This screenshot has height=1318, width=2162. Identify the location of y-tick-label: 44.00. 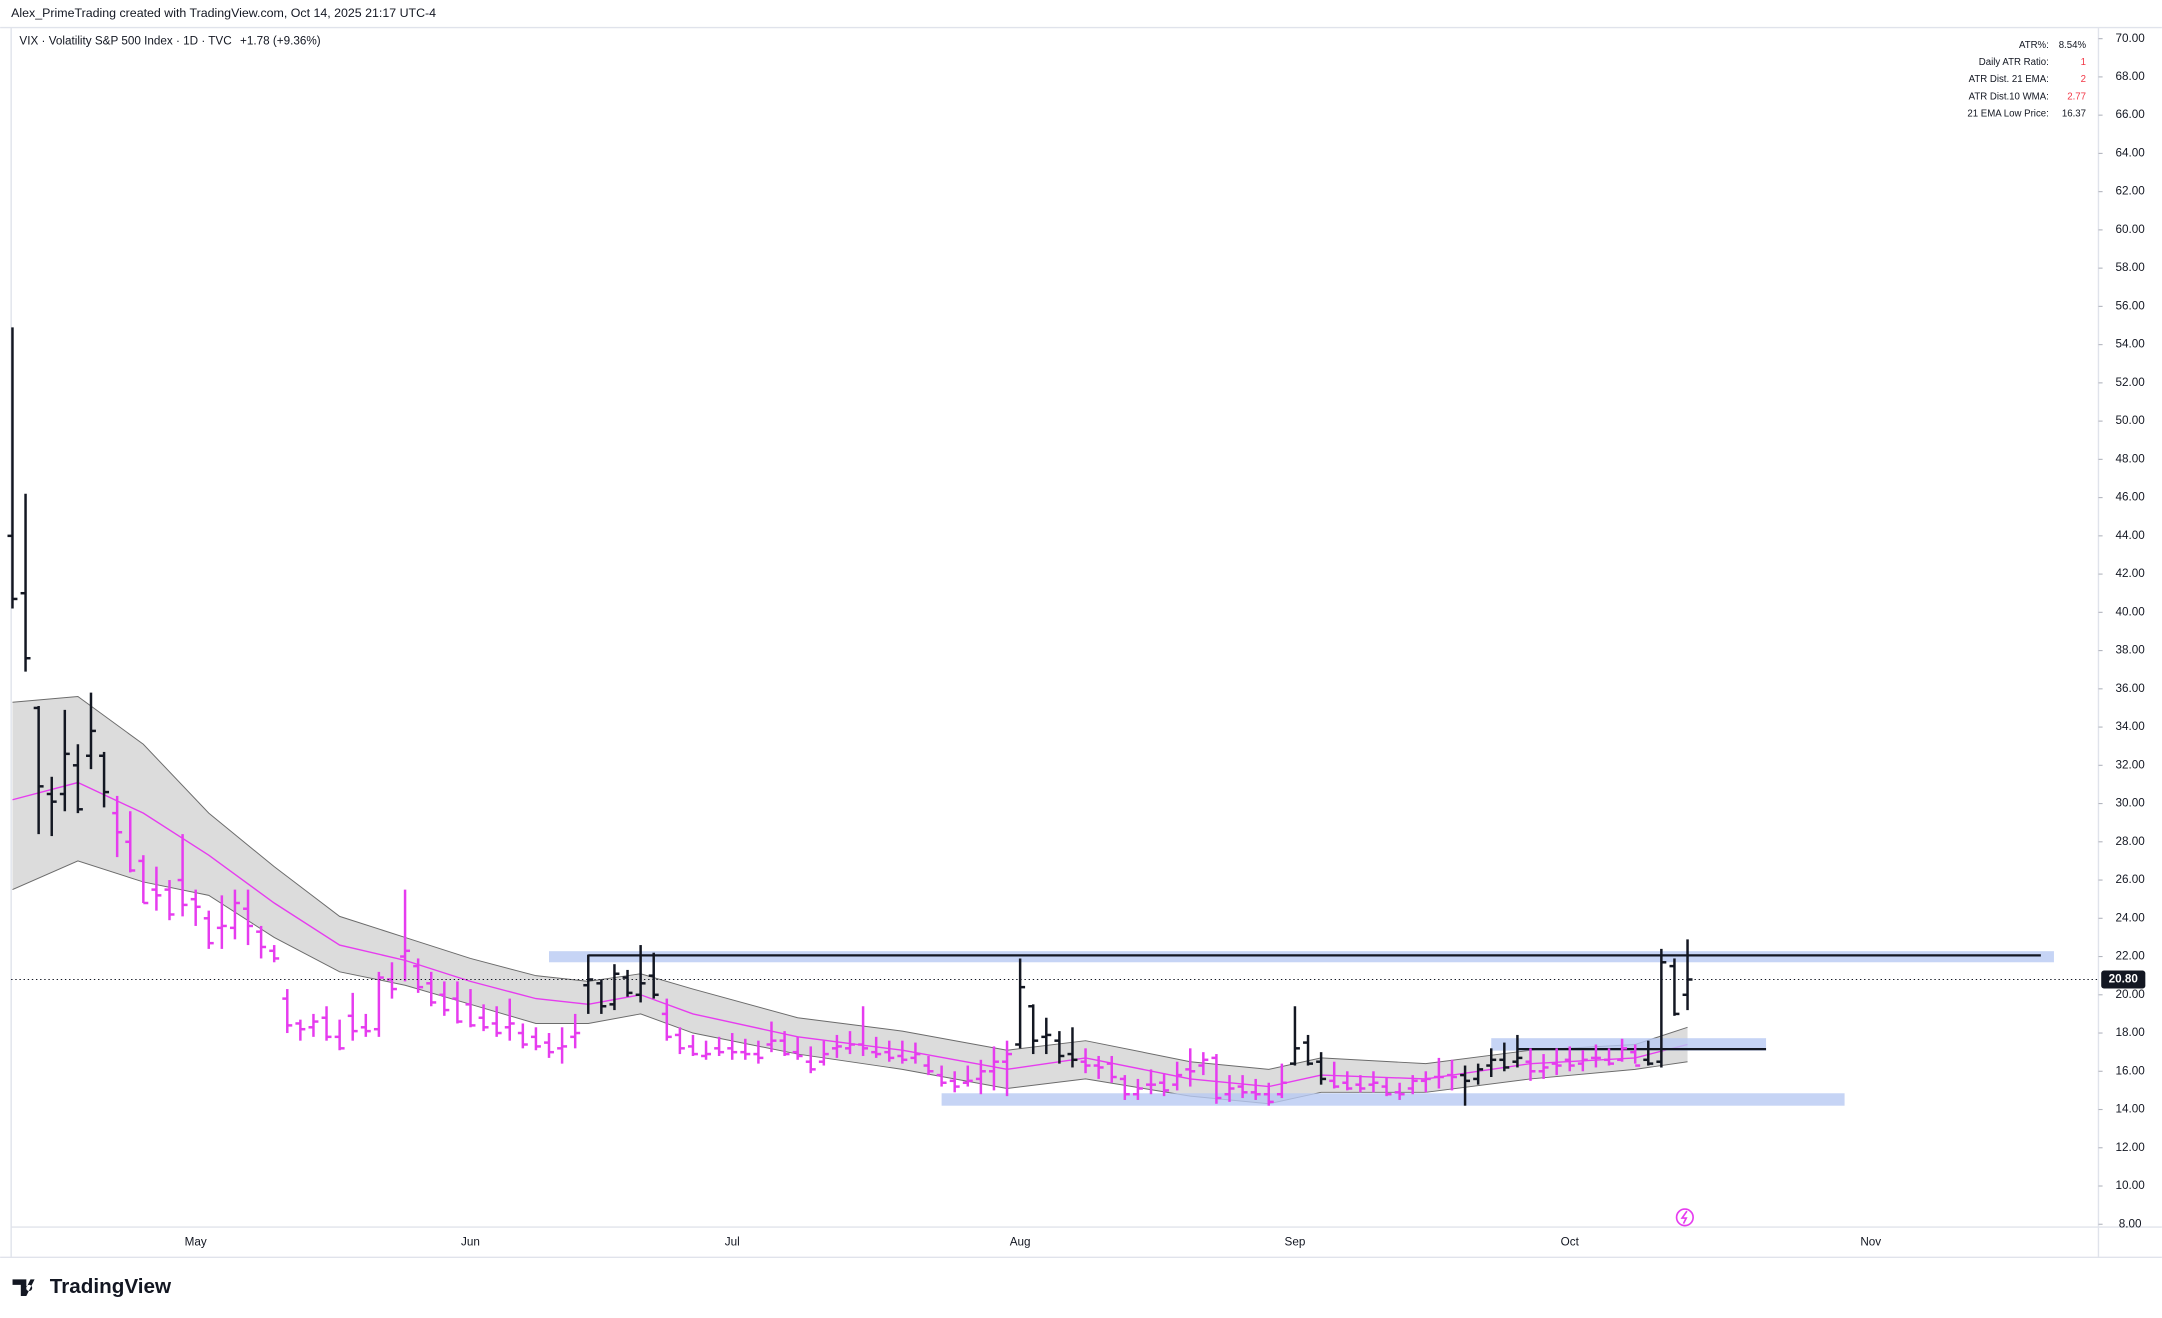
(2131, 535).